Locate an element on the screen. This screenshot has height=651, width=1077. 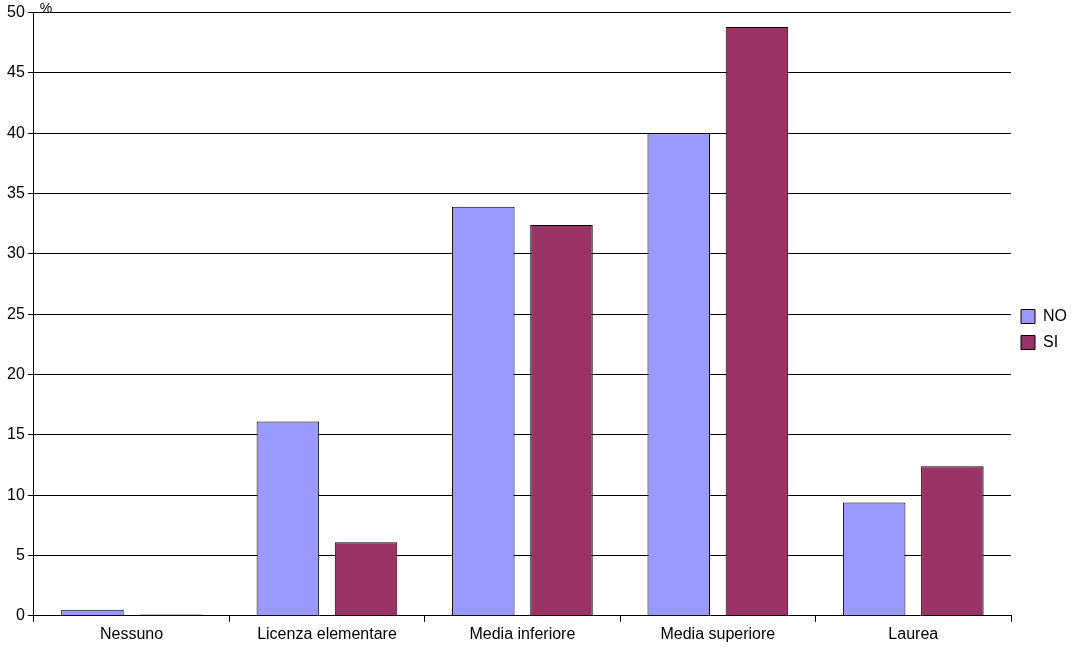
y-tick-label: 20 is located at coordinates (16, 373).